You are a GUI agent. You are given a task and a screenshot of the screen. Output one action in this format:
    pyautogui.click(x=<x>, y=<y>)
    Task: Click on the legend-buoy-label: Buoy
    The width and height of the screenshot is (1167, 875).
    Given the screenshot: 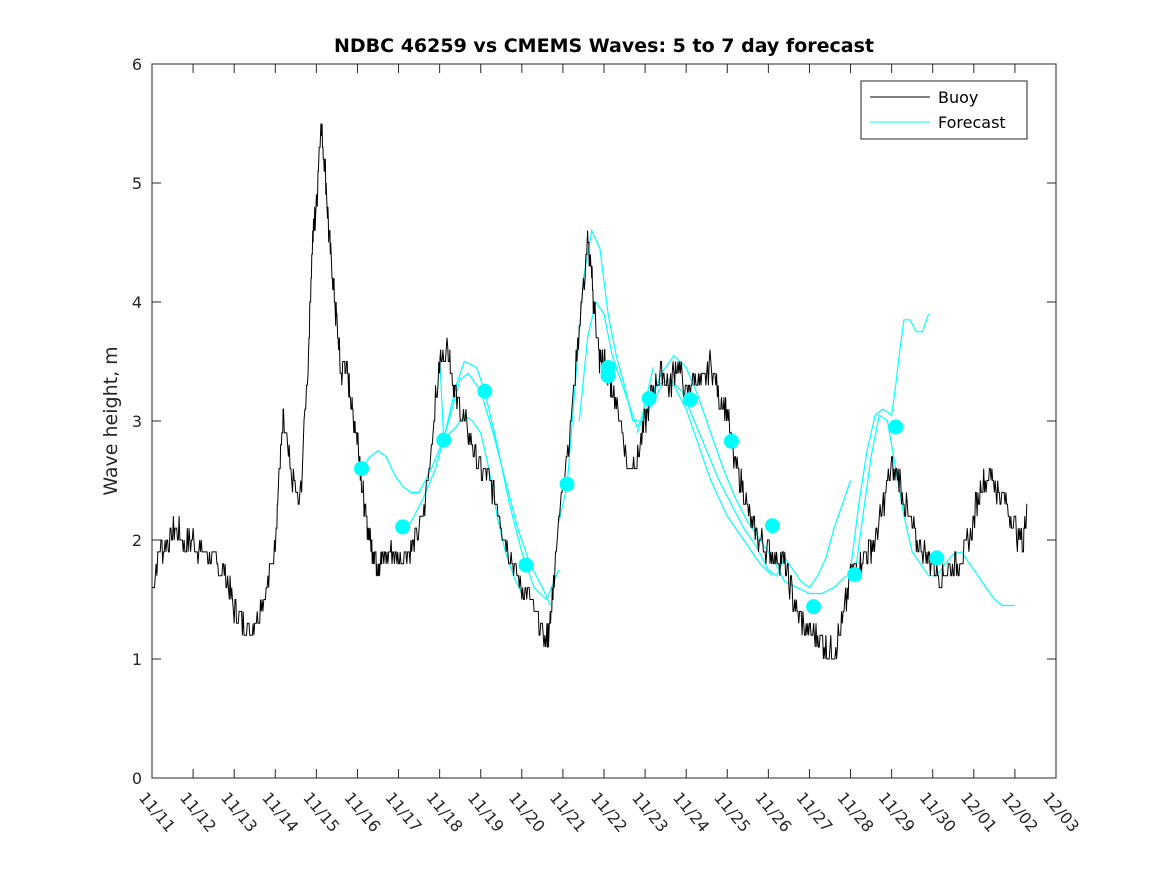 What is the action you would take?
    pyautogui.click(x=958, y=97)
    